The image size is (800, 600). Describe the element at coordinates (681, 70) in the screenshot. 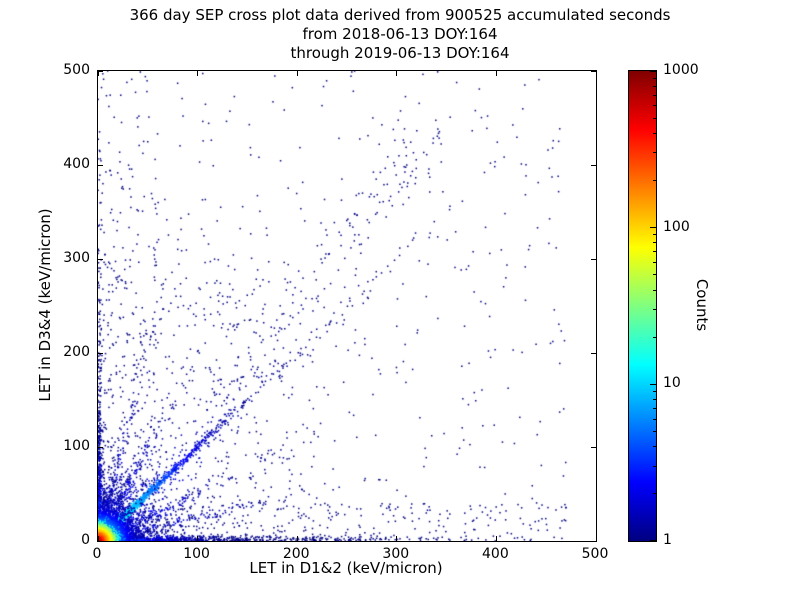

I see `colorbar-tick-label: 1000` at that location.